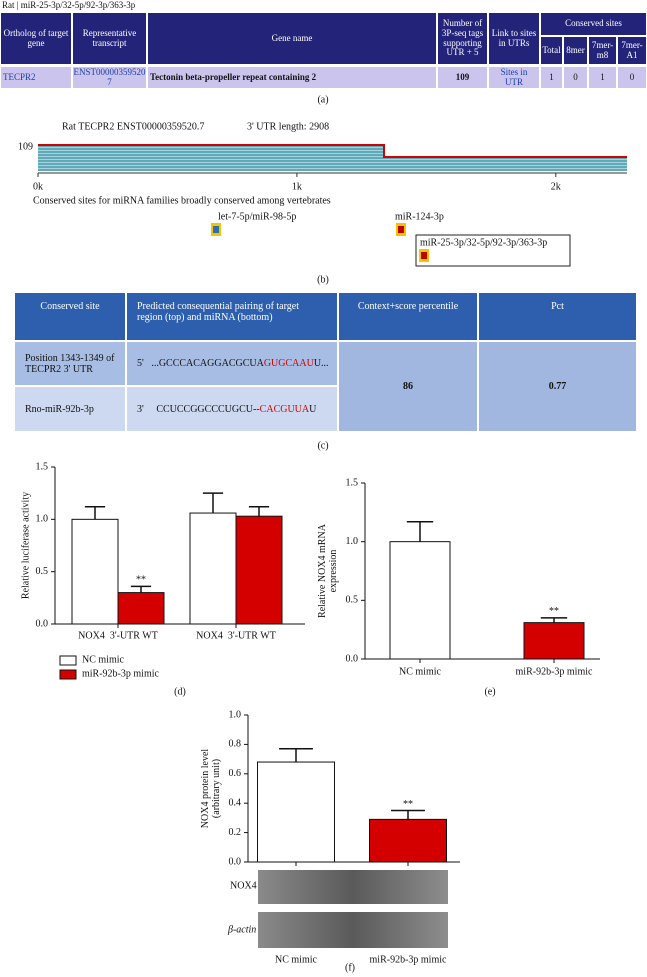 The width and height of the screenshot is (647, 977). What do you see at coordinates (103, 659) in the screenshot?
I see `legend-label: NC mimic` at bounding box center [103, 659].